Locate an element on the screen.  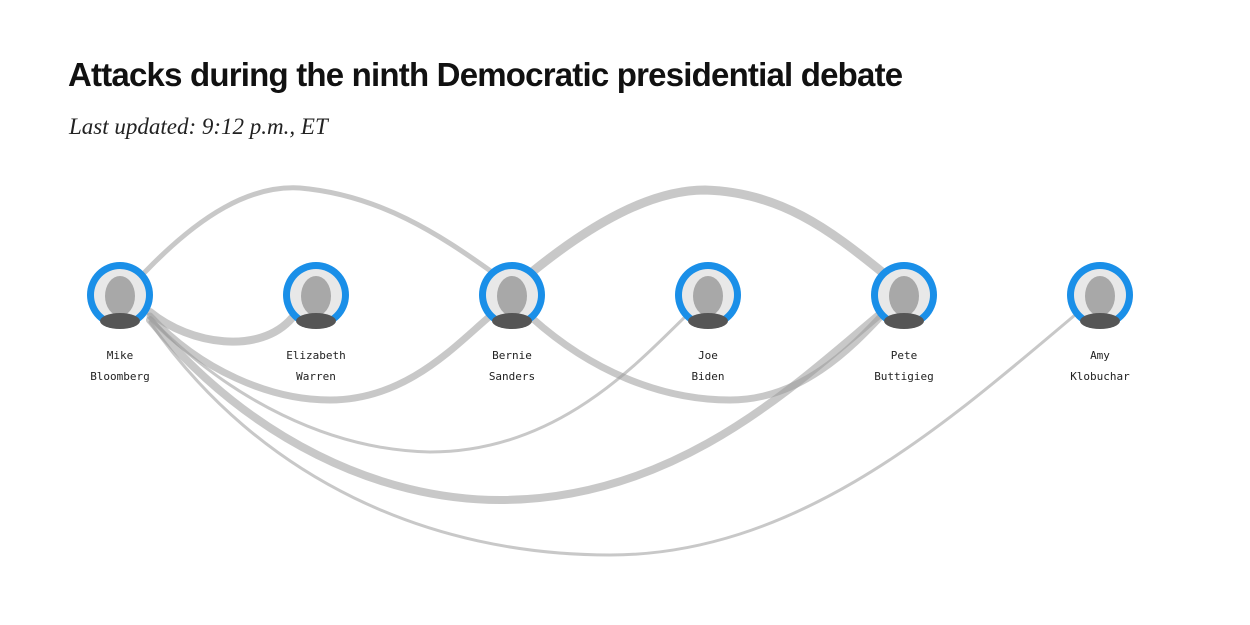
node-last-name: Warren is located at coordinates (316, 376).